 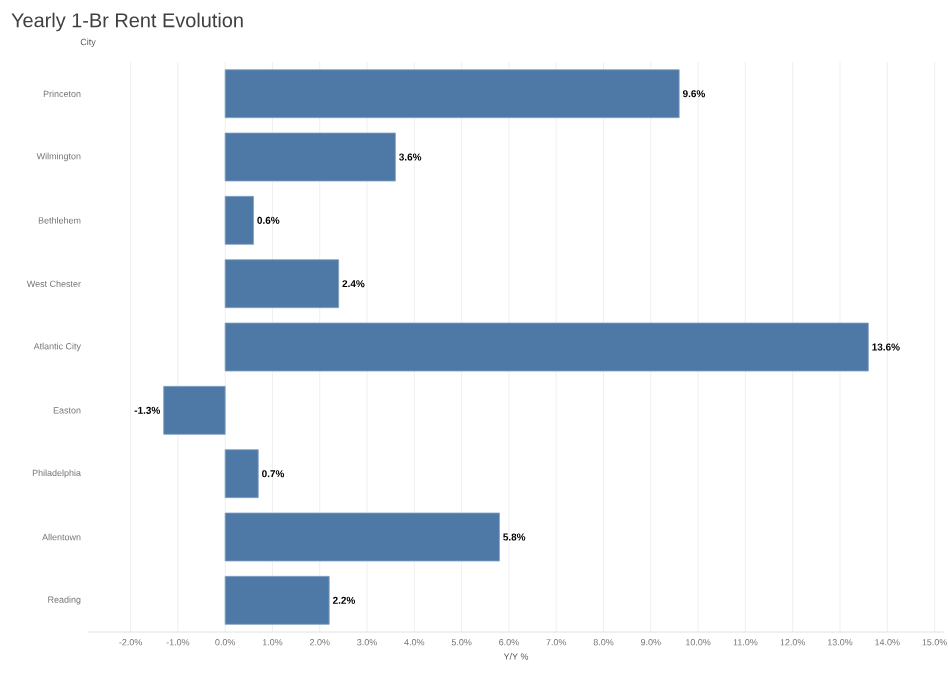 What do you see at coordinates (127, 22) in the screenshot?
I see `chart-title: Yearly 1-Br Rent Evolution` at bounding box center [127, 22].